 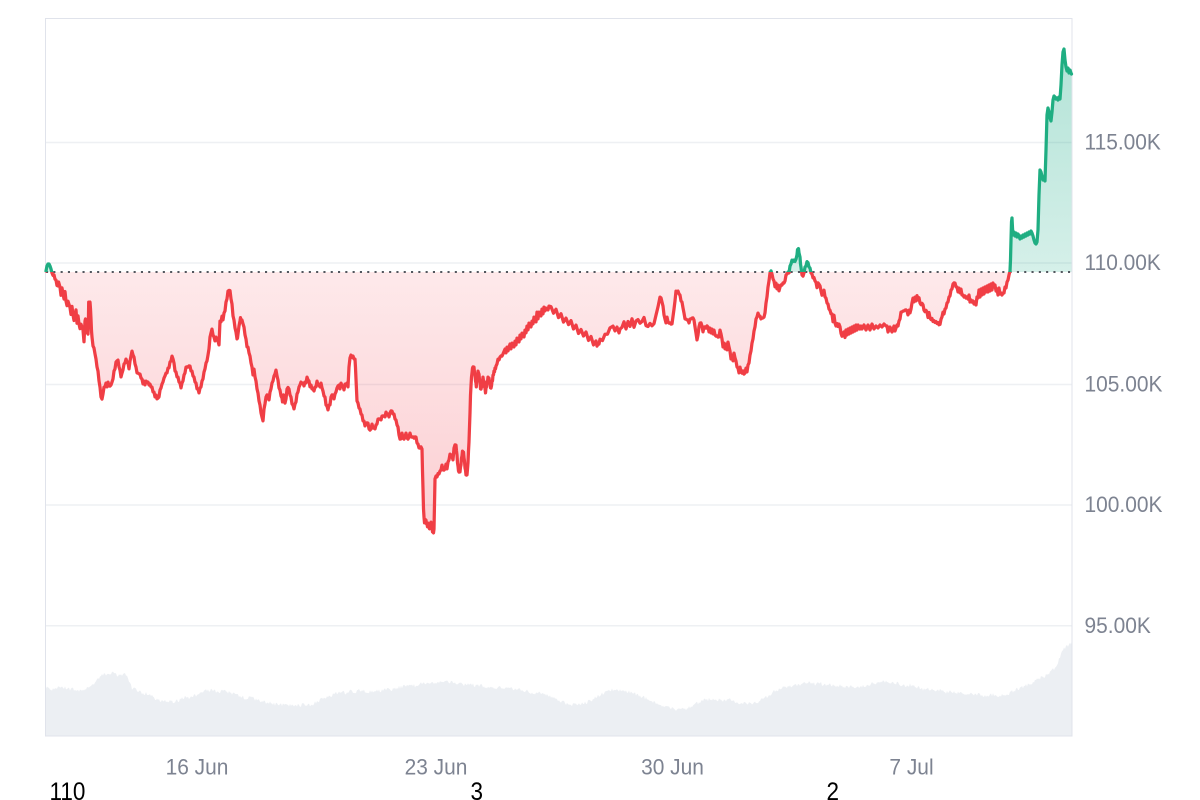 What do you see at coordinates (1118, 625) in the screenshot?
I see `svg-text: 95.00K` at bounding box center [1118, 625].